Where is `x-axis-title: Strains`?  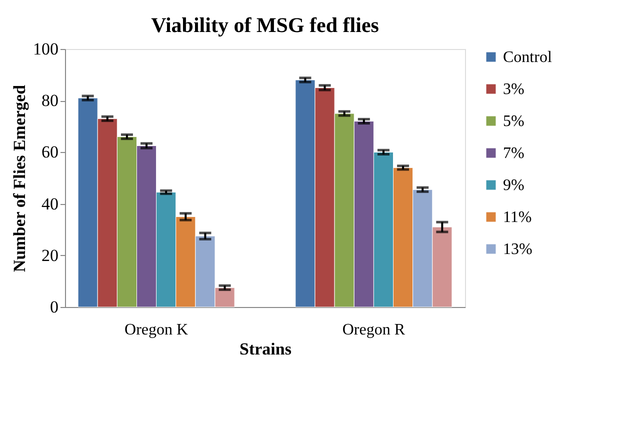 x-axis-title: Strains is located at coordinates (266, 349).